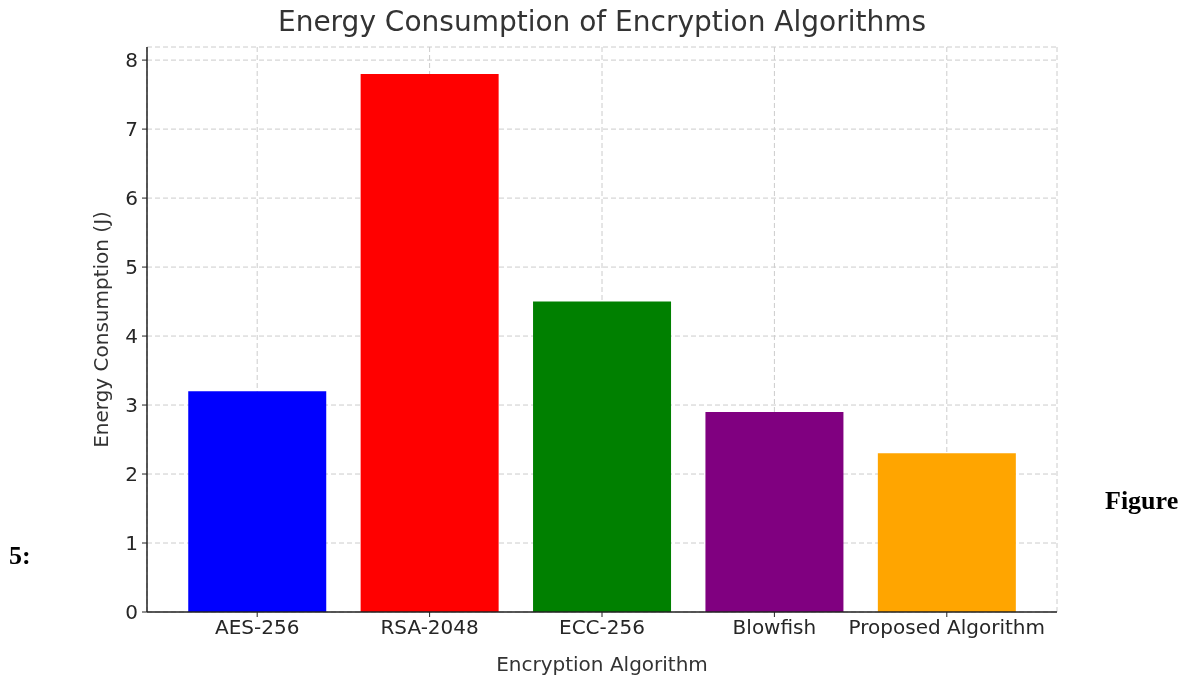  What do you see at coordinates (131, 474) in the screenshot?
I see `y-tick-label: 2` at bounding box center [131, 474].